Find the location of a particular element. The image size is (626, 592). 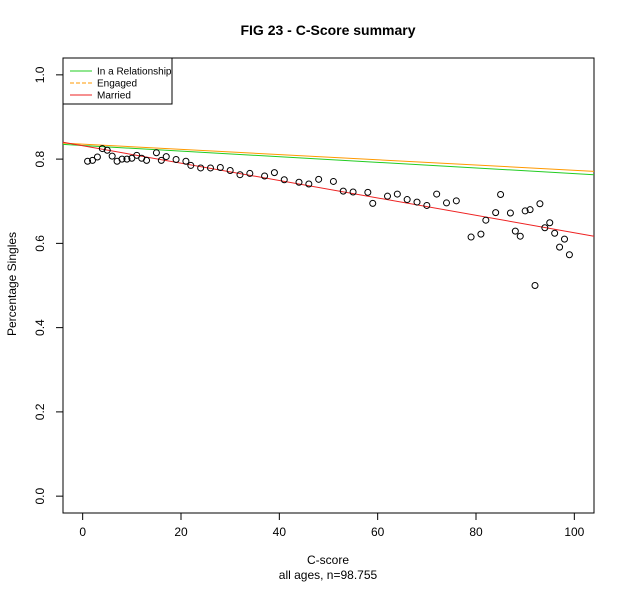

y-tick-label: 0.0 is located at coordinates (40, 495).